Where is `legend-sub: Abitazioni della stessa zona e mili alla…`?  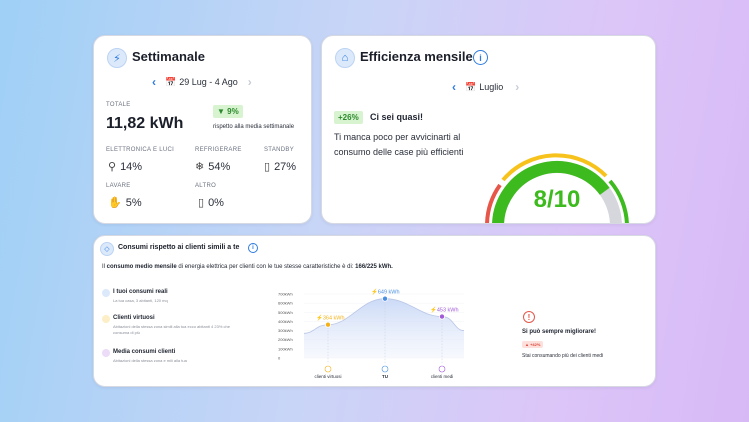
legend-sub: Abitazioni della stessa zona e mili alla… is located at coordinates (150, 360).